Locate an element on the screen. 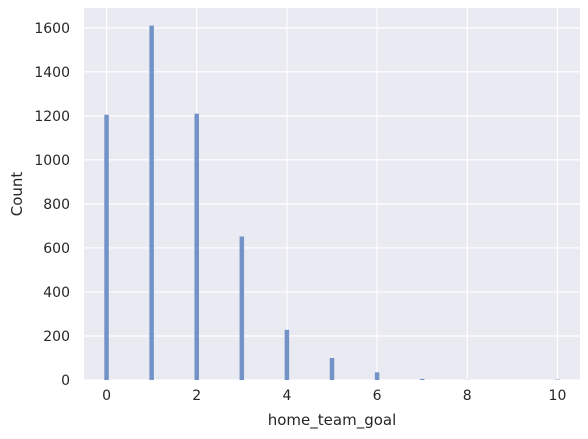 This screenshot has width=588, height=439. y-tick-label: 1400 is located at coordinates (52, 73).